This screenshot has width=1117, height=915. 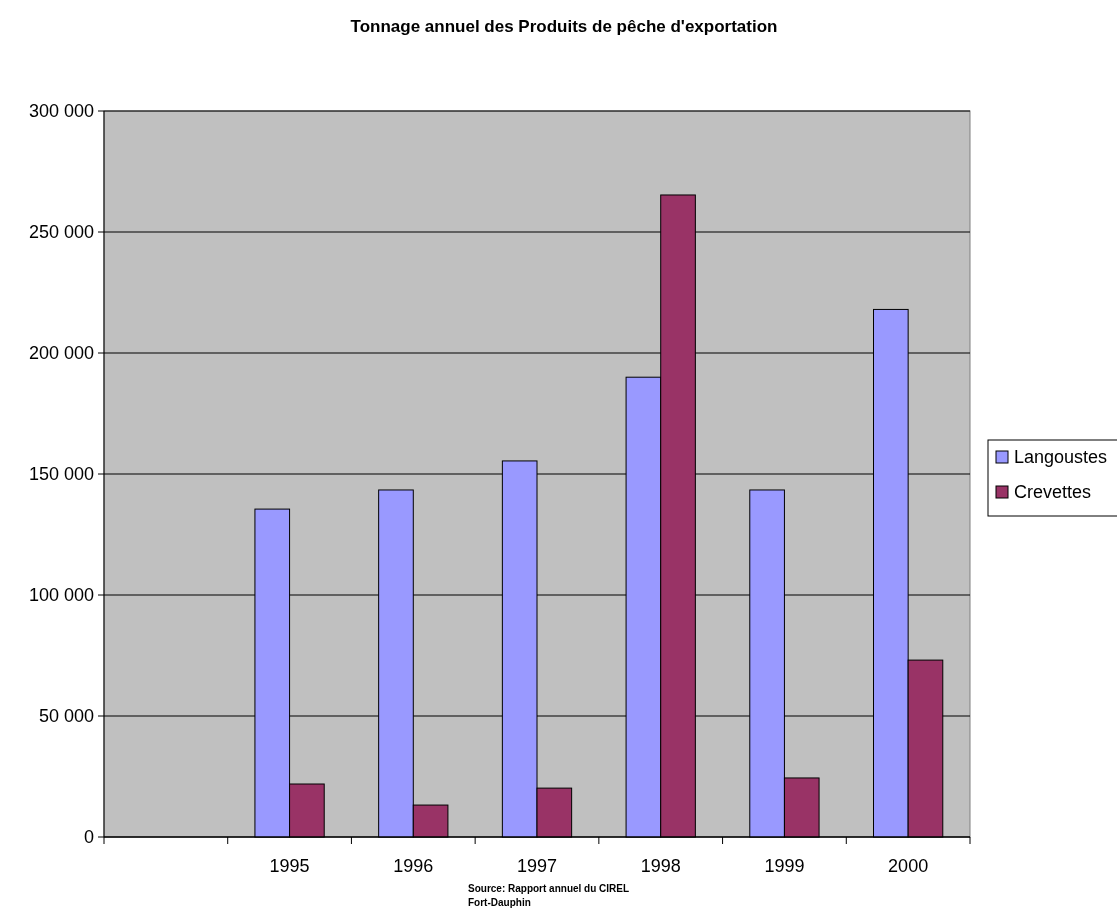 I want to click on y-tick-label: 200 000, so click(x=61, y=353).